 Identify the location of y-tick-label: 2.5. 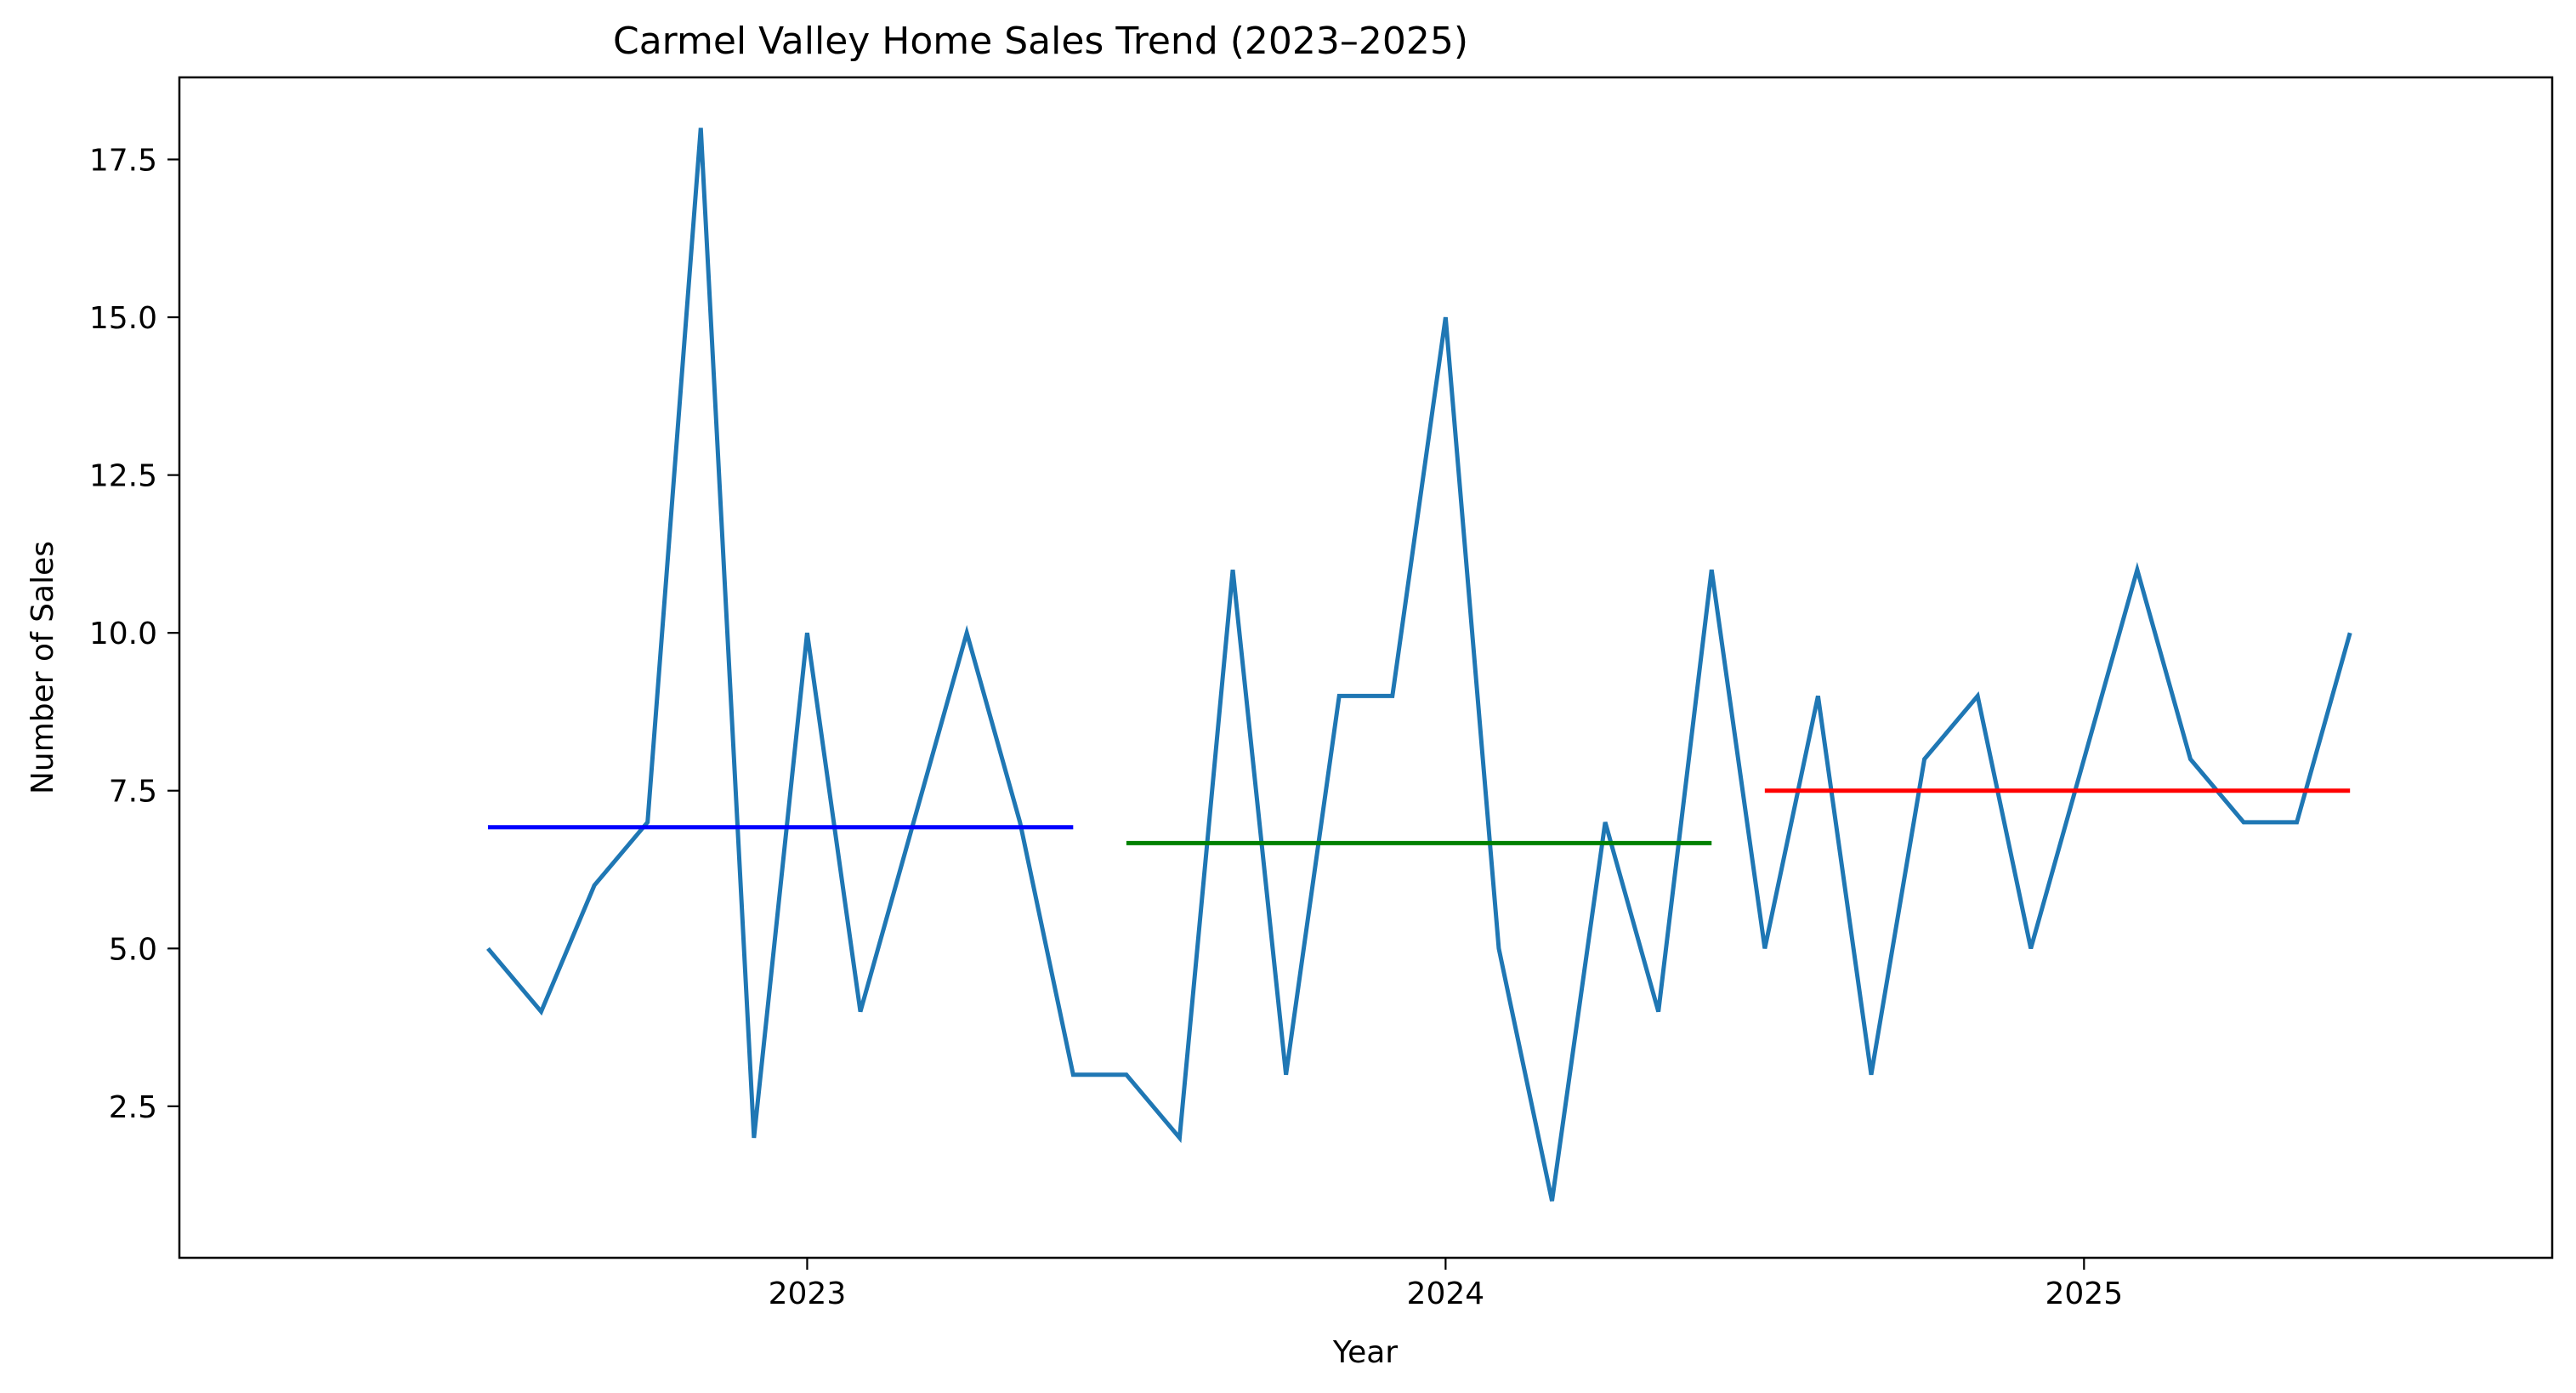
(133, 1107).